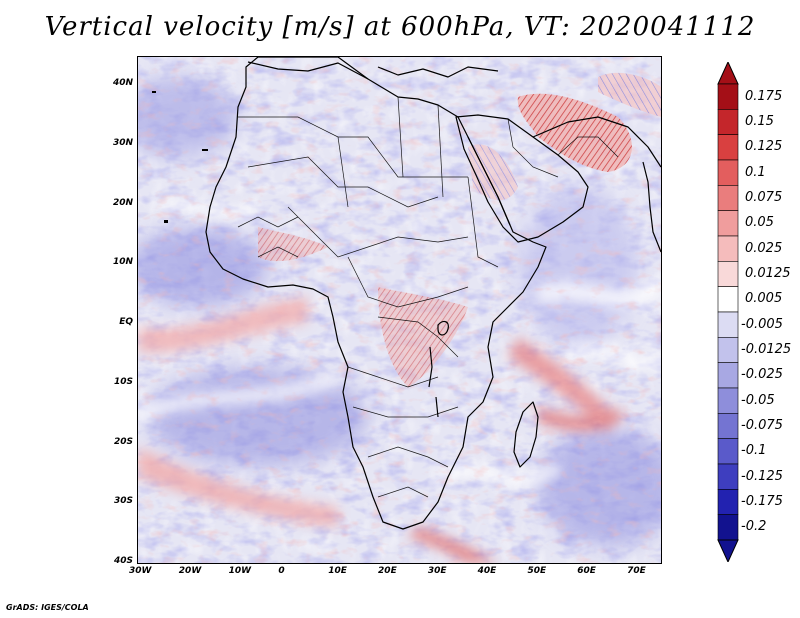 This screenshot has width=800, height=618. I want to click on y-axis-label: EQ, so click(126, 322).